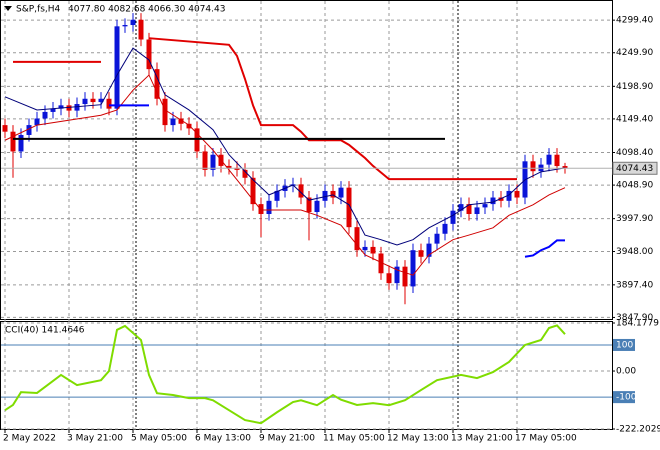 Image resolution: width=660 pixels, height=450 pixels. What do you see at coordinates (29, 439) in the screenshot?
I see `x-tick-label: 2 May 2022` at bounding box center [29, 439].